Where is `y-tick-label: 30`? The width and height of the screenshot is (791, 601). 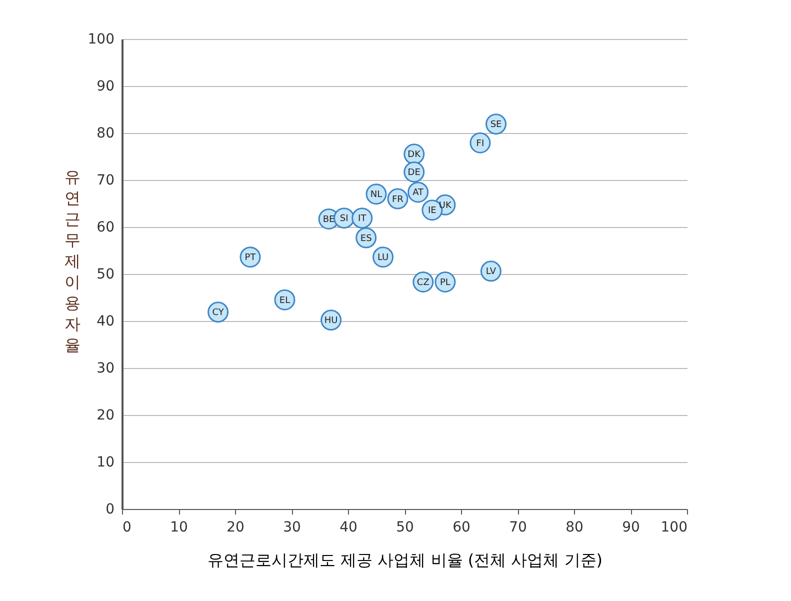
y-tick-label: 30 is located at coordinates (105, 368).